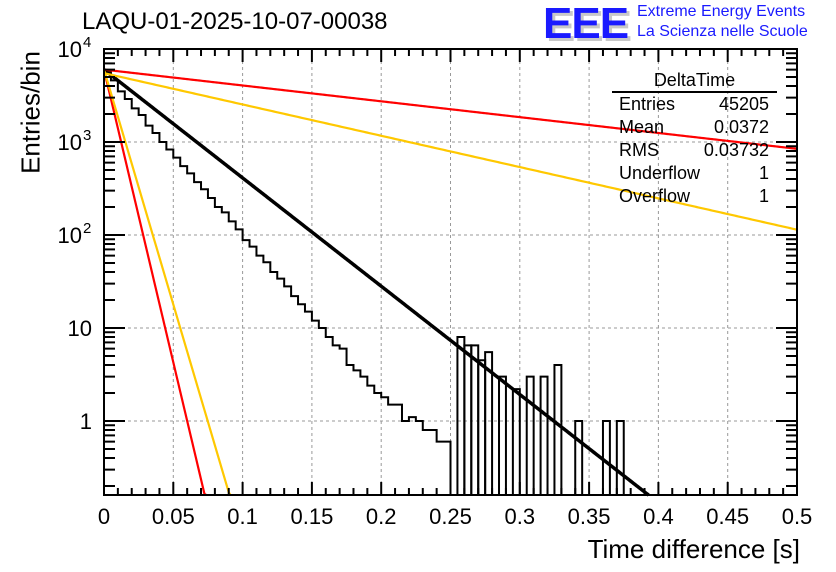  Describe the element at coordinates (736, 150) in the screenshot. I see `stats-value: 0.03732` at that location.